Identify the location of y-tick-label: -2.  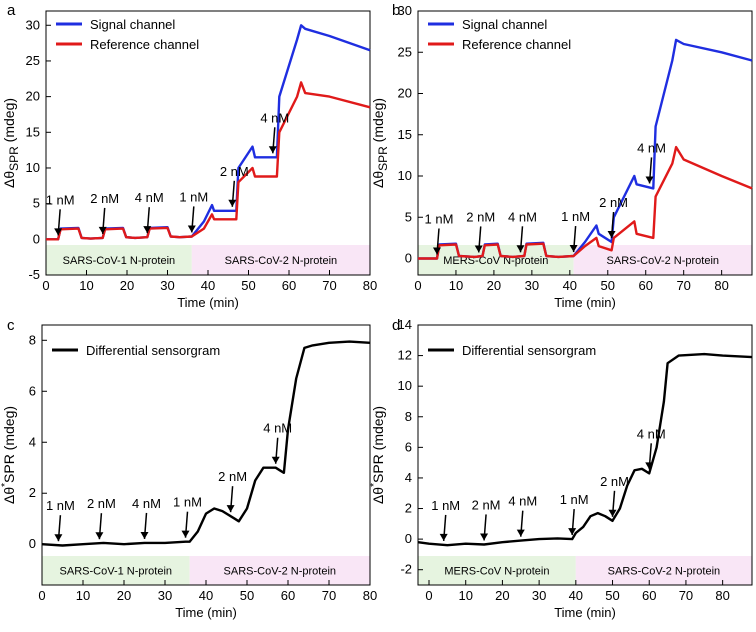
(406, 569).